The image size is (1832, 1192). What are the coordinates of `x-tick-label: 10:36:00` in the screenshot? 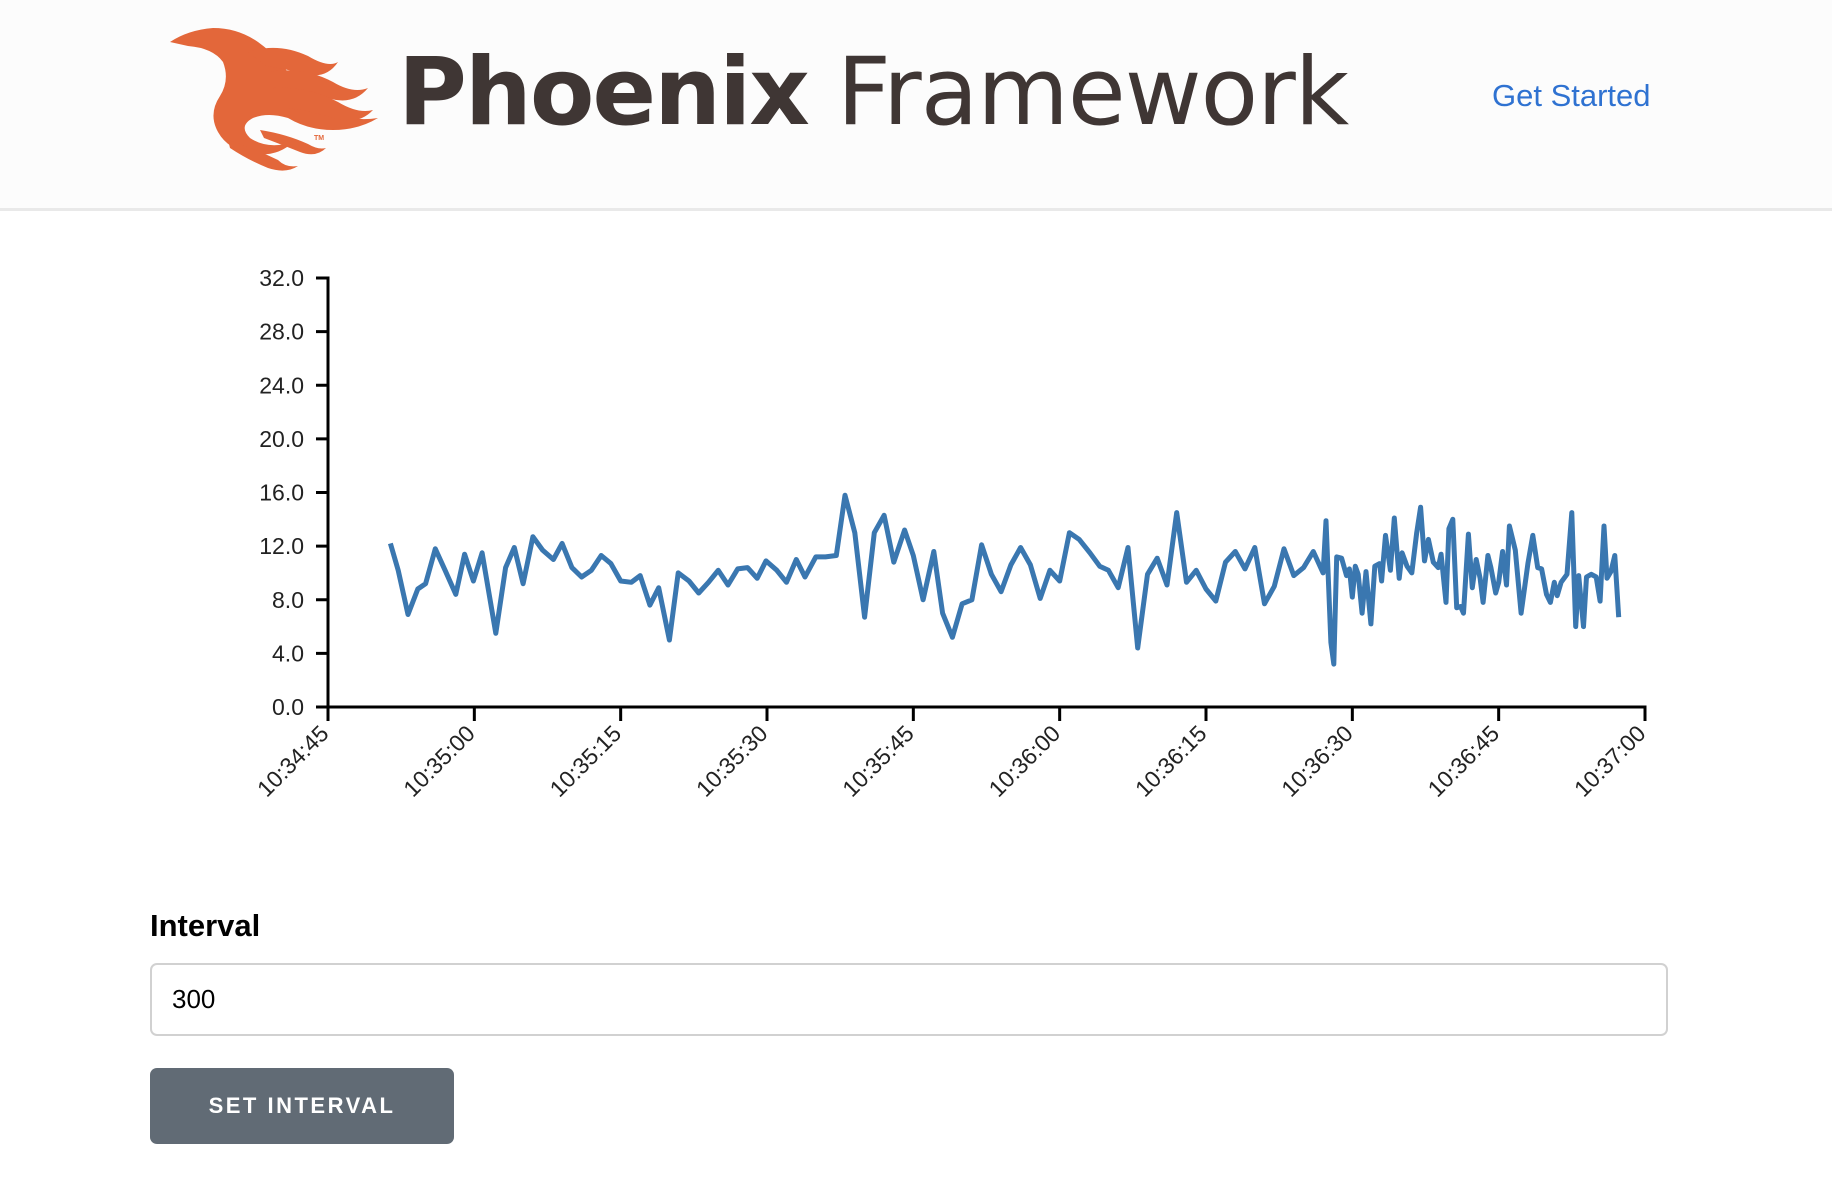 It's located at (1025, 761).